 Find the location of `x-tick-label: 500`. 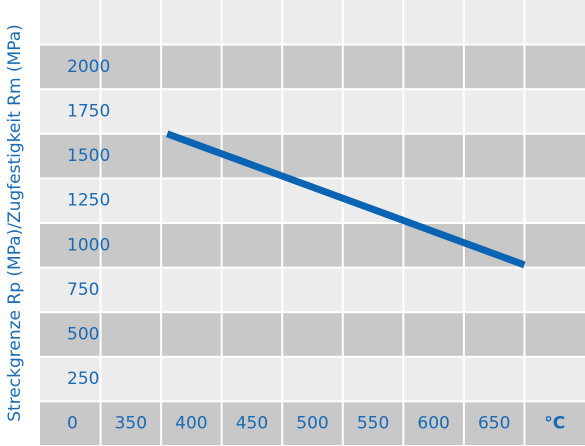

x-tick-label: 500 is located at coordinates (312, 424).